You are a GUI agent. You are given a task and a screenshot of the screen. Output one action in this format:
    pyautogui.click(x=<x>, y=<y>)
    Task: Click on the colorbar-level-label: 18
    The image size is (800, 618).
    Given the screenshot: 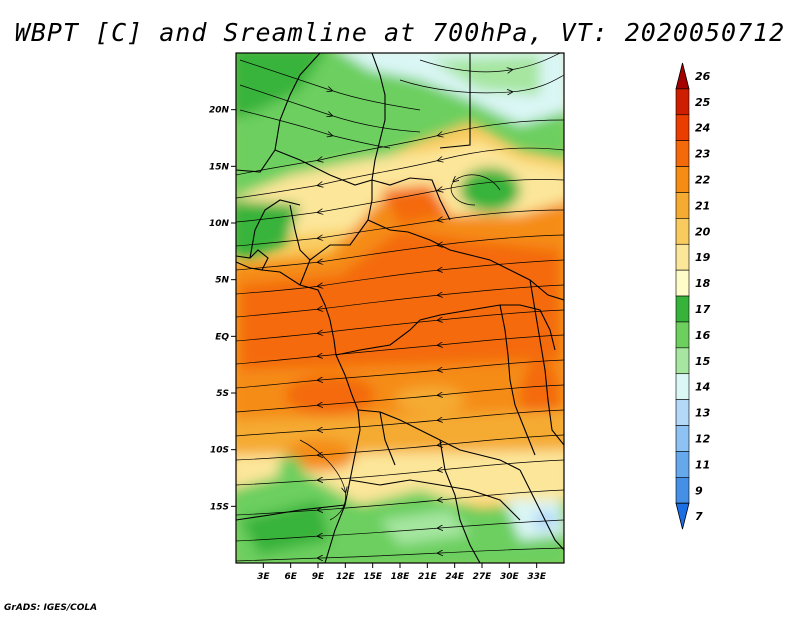 What is the action you would take?
    pyautogui.click(x=703, y=283)
    